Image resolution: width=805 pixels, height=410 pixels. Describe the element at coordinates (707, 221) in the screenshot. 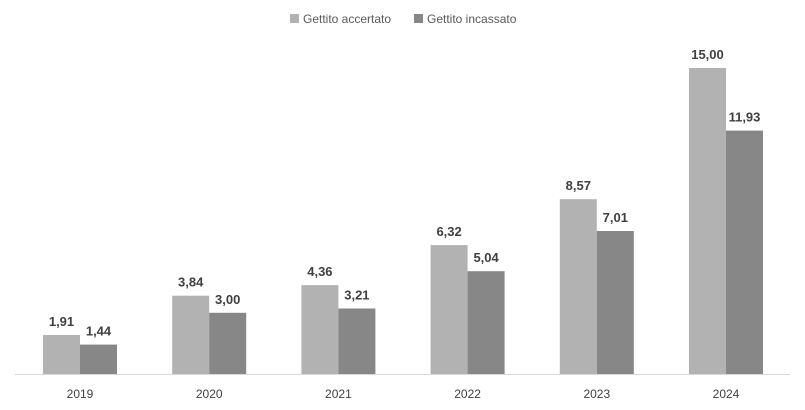

I see `bar-accertato-2024` at that location.